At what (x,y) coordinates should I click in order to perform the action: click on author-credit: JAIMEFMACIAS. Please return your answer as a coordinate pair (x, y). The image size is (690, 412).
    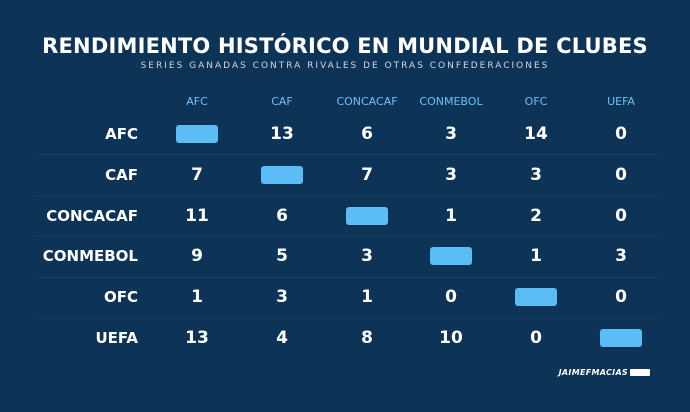
    Looking at the image, I should click on (604, 372).